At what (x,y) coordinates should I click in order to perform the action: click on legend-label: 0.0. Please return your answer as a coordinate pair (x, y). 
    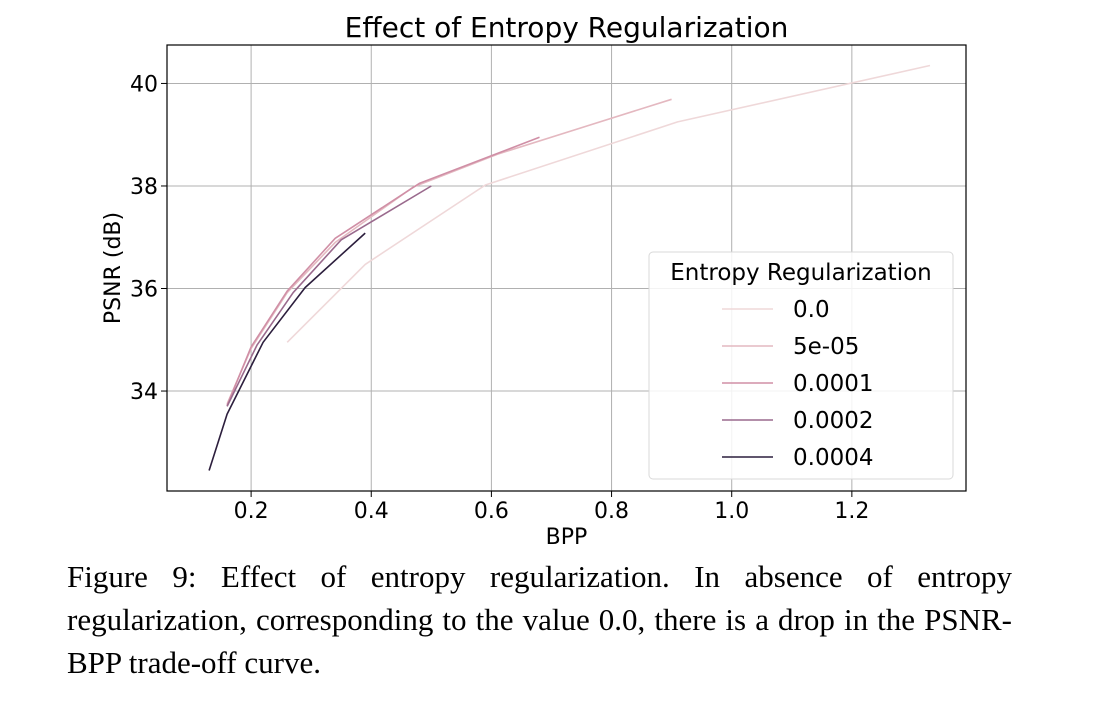
    Looking at the image, I should click on (811, 310).